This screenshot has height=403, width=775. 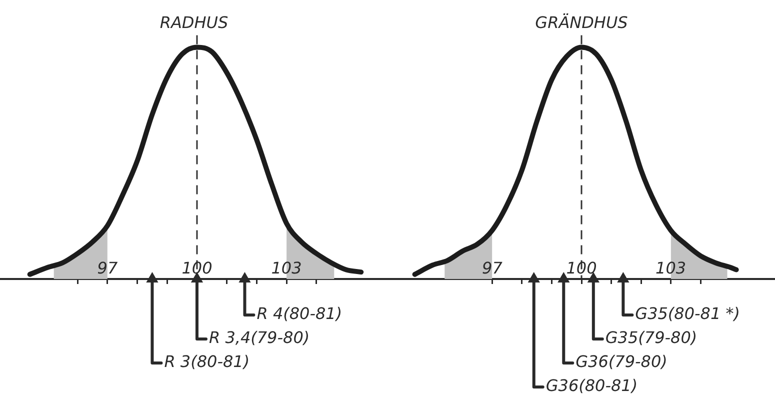 I want to click on text: G35(79-80), so click(x=651, y=338).